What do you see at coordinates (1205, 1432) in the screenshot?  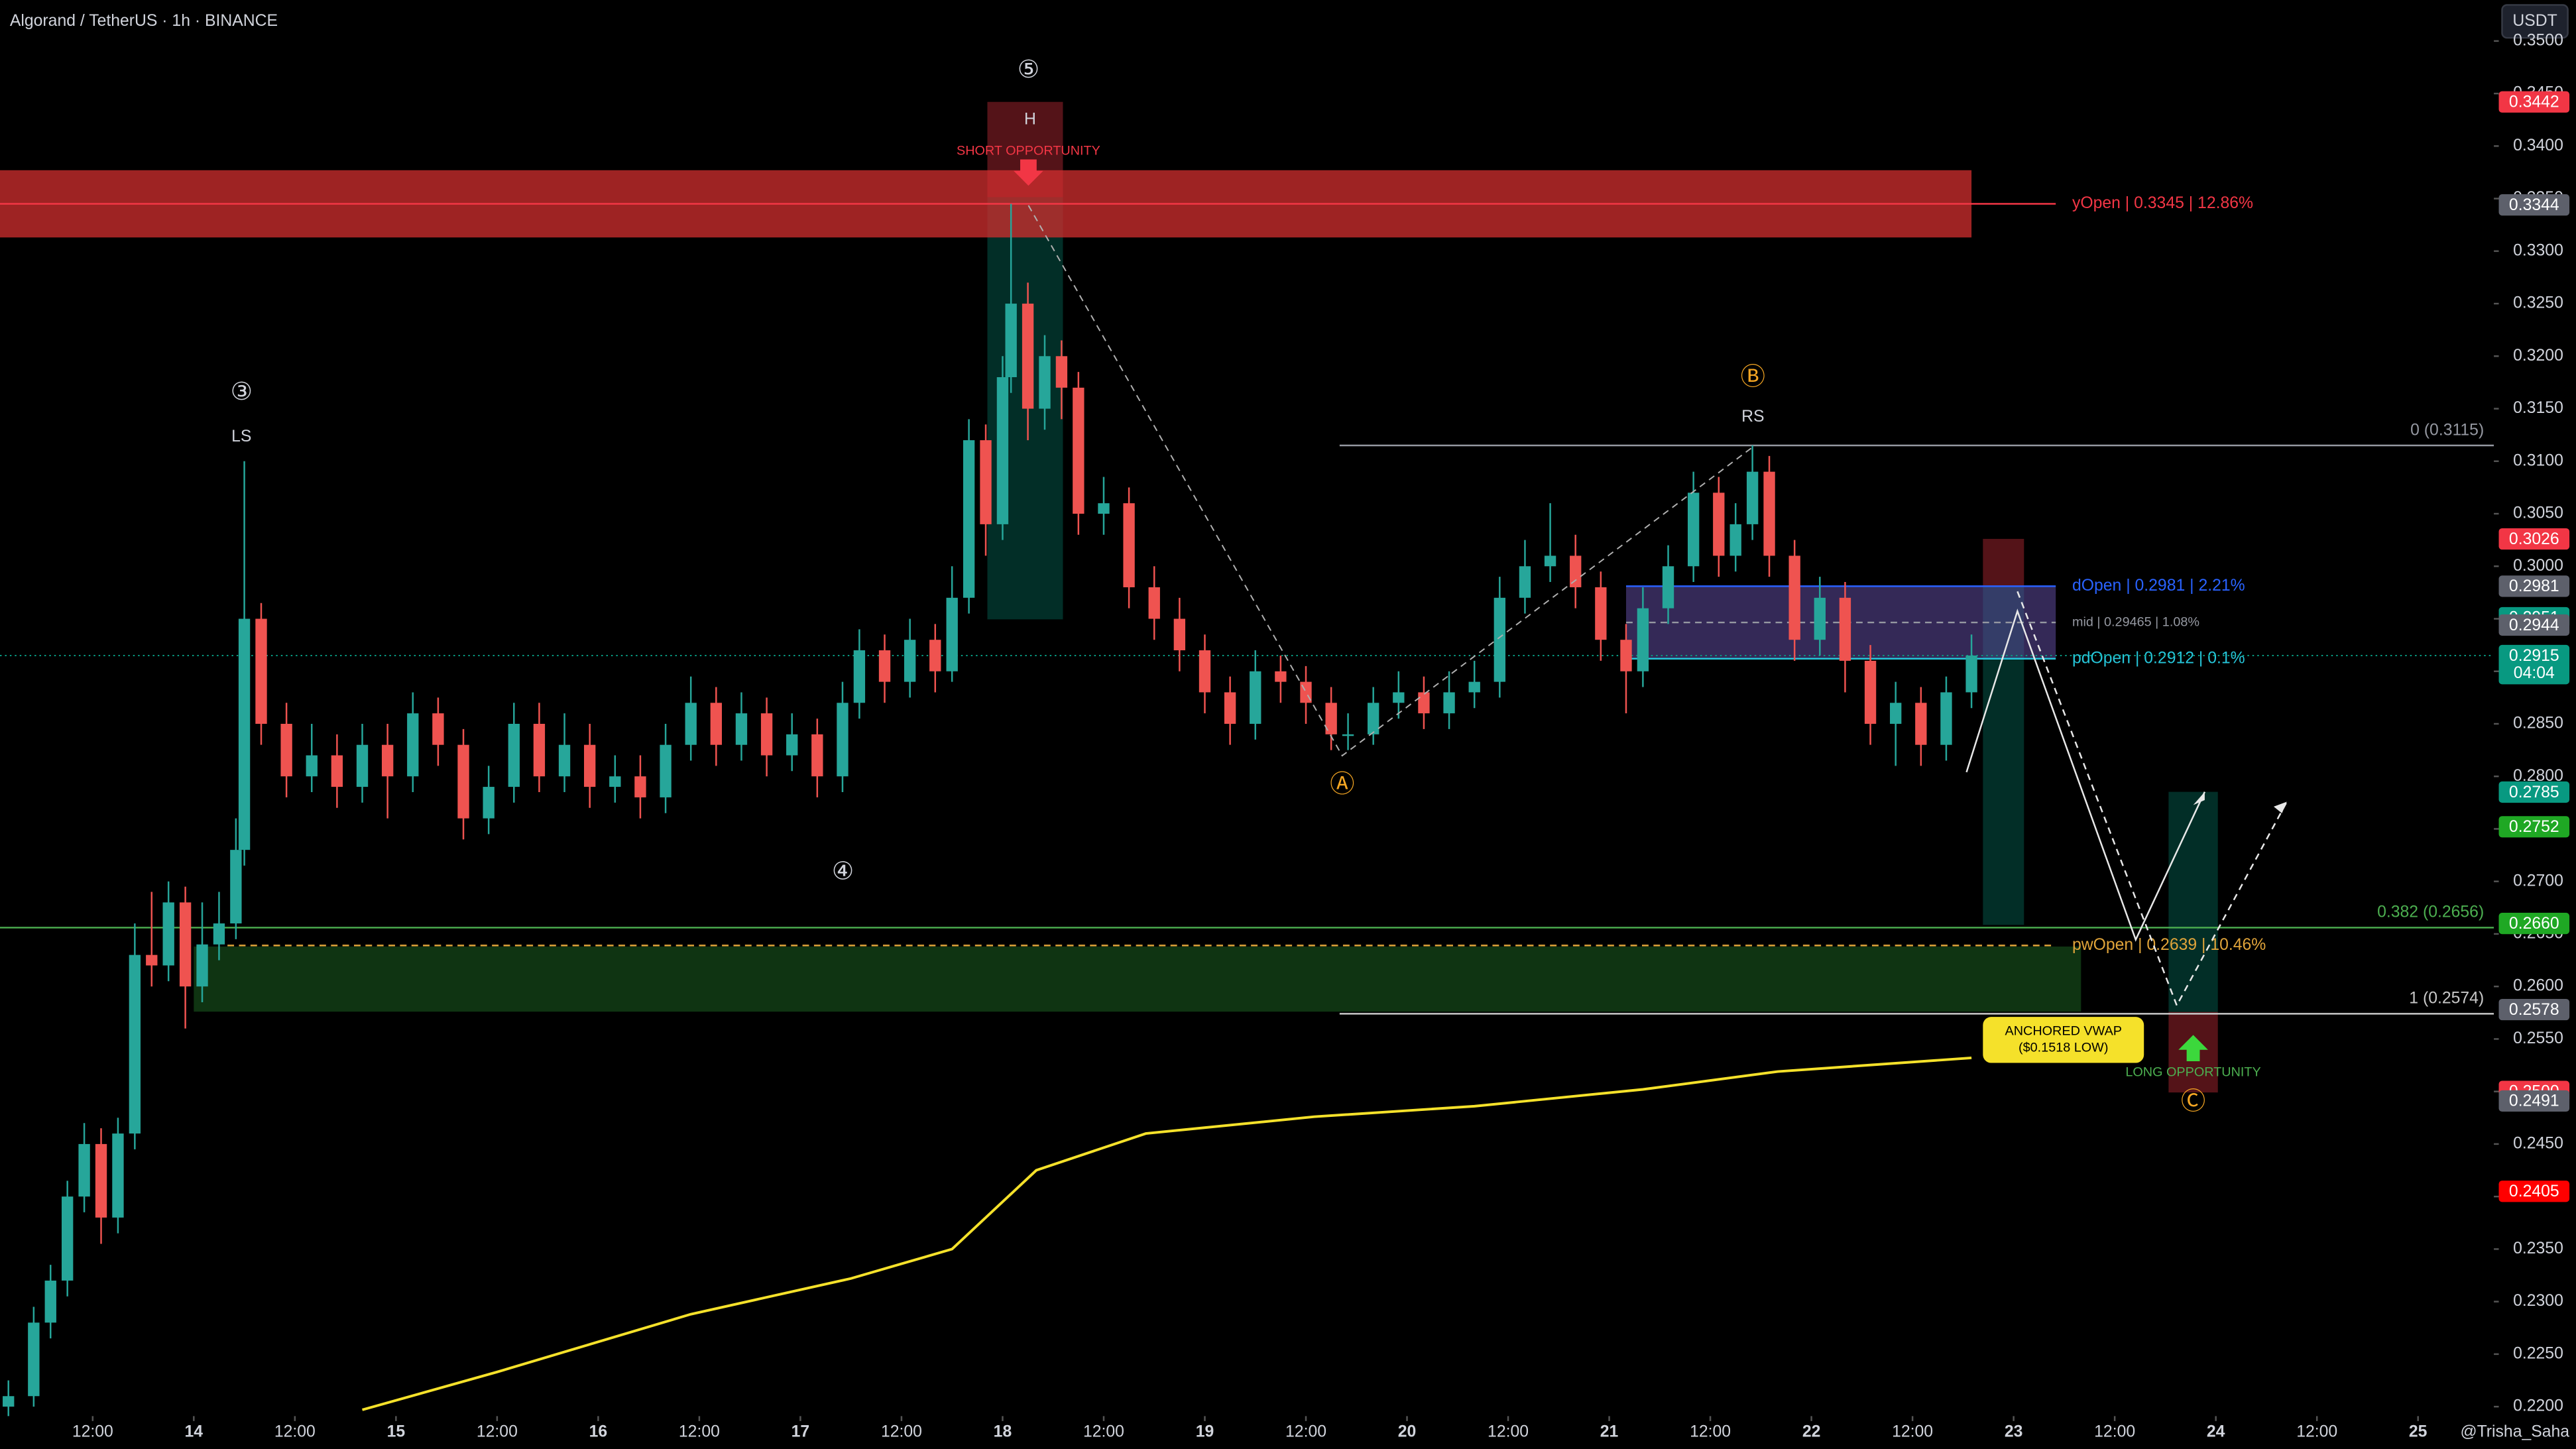 I see `x-tick-label: 19` at bounding box center [1205, 1432].